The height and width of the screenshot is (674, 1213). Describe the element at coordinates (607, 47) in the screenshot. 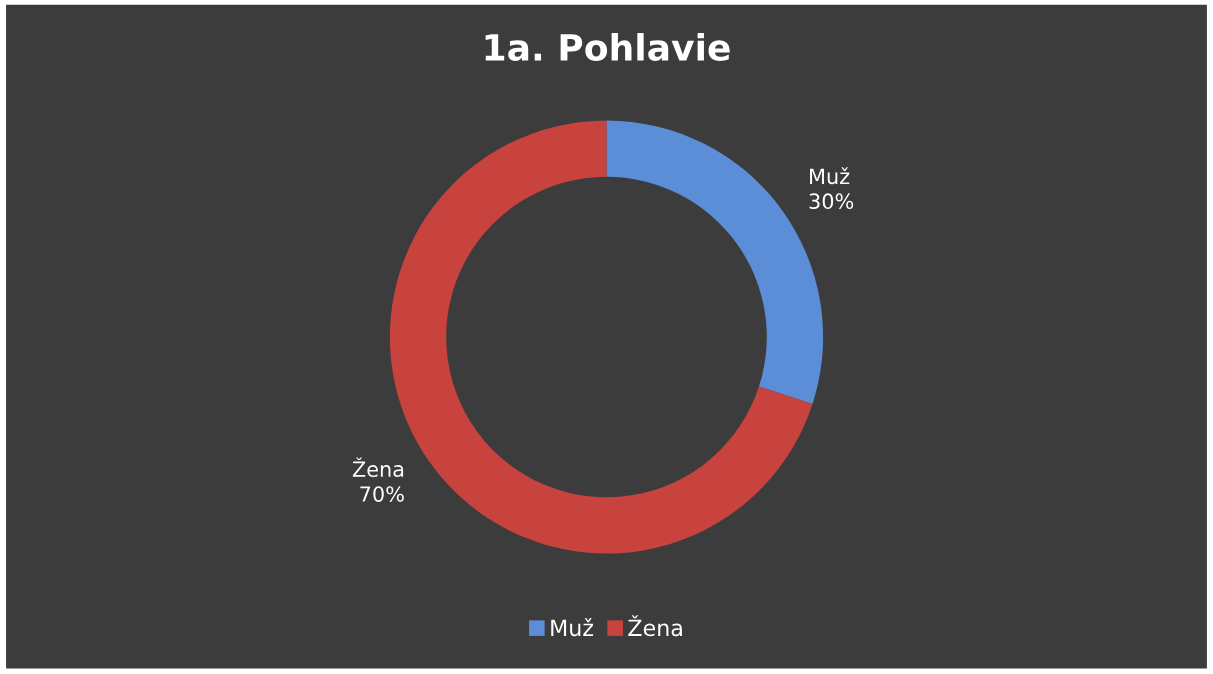

I see `chart-title: 1a. Pohlavie` at that location.